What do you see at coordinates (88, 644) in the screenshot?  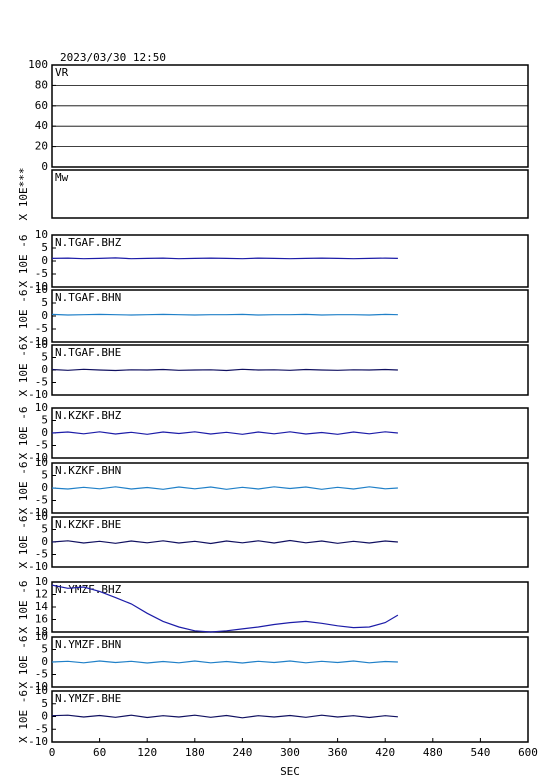 I see `panel-label: N.YMZF.BHN` at bounding box center [88, 644].